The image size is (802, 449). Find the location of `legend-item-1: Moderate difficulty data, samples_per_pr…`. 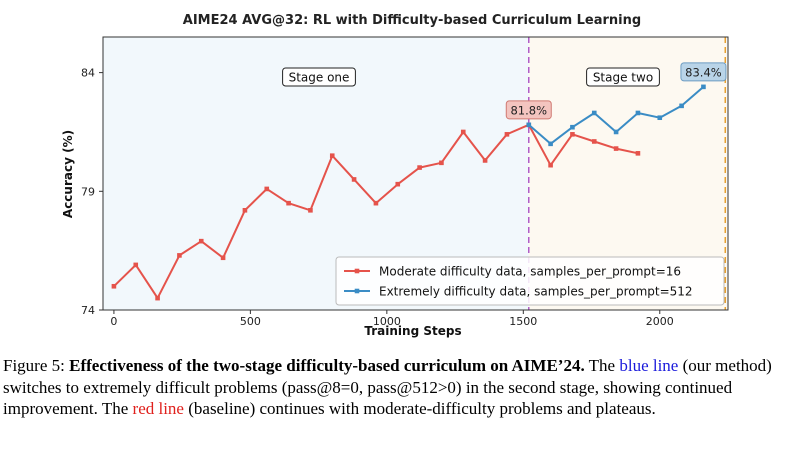

legend-item-1: Moderate difficulty data, samples_per_pr… is located at coordinates (512, 272).